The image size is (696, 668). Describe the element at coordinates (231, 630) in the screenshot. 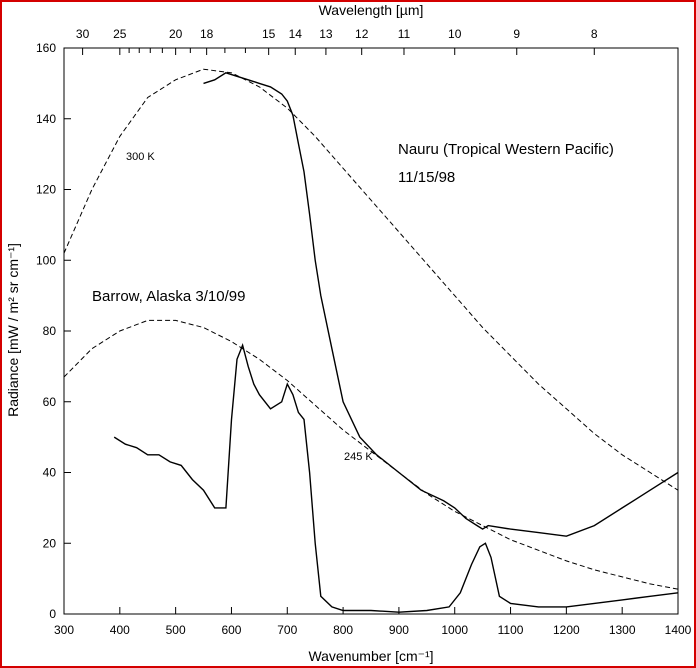

I see `x-tick-label: 600` at that location.